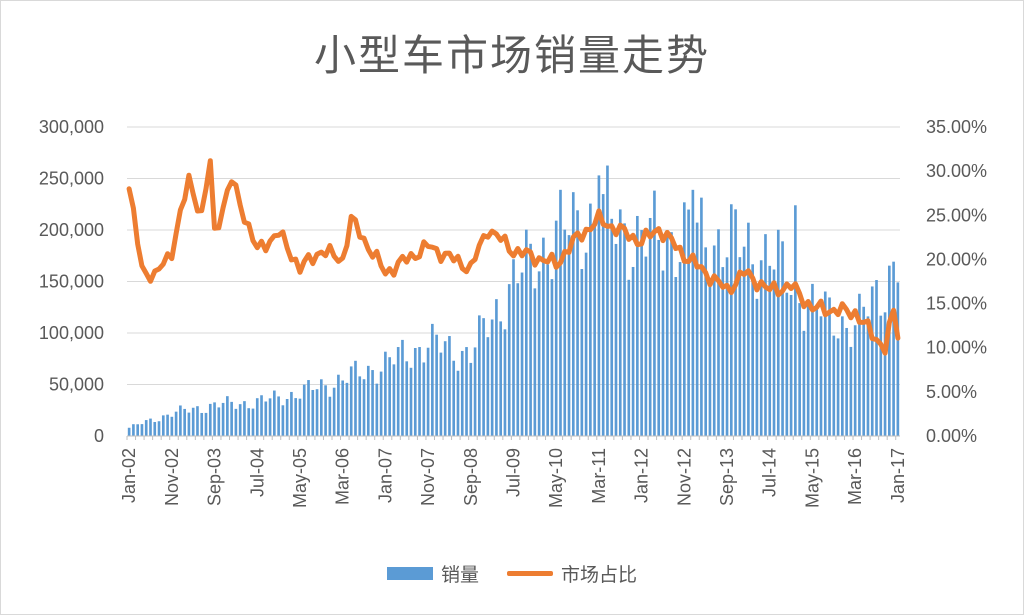 This screenshot has height=615, width=1024. I want to click on legend-bar-swatch, so click(409, 573).